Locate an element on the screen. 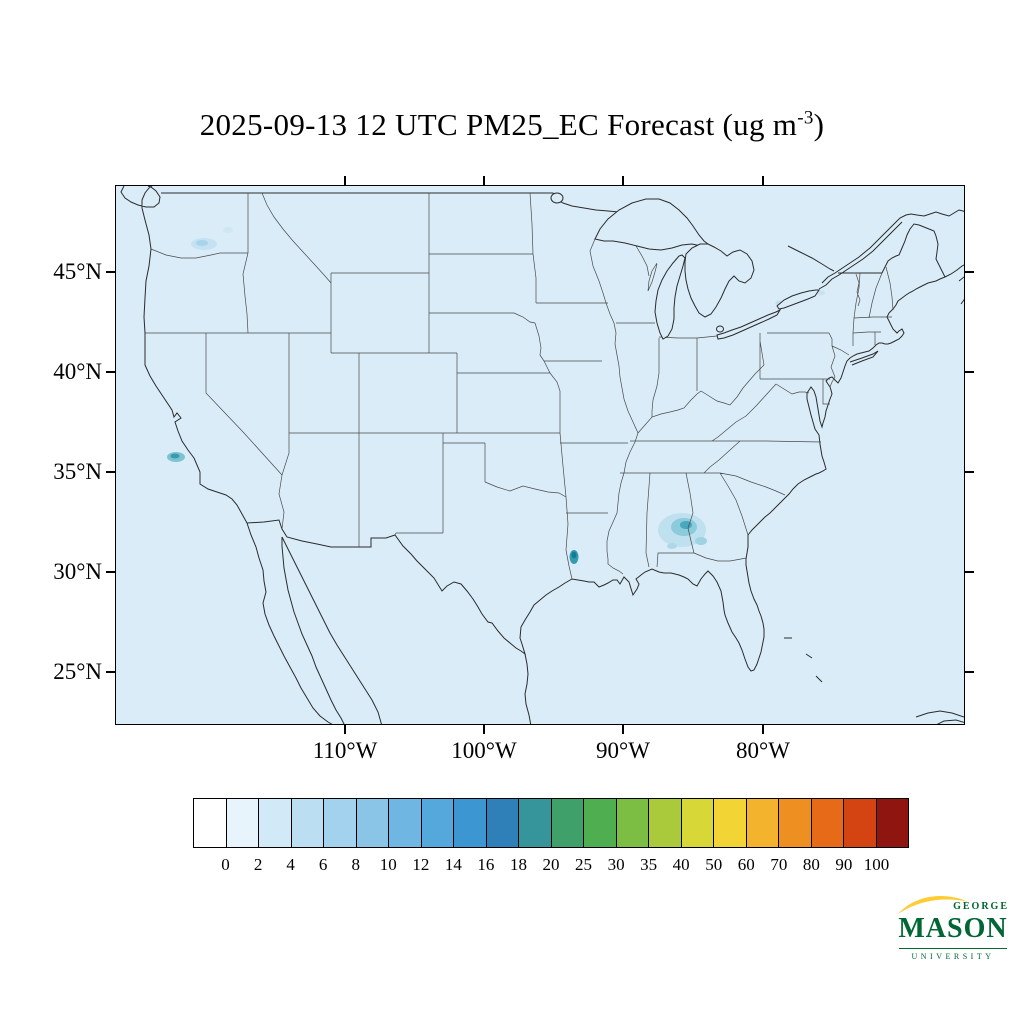 The height and width of the screenshot is (1024, 1024). gmu-logo: GEORGE MASON UNIVERSITY is located at coordinates (953, 935).